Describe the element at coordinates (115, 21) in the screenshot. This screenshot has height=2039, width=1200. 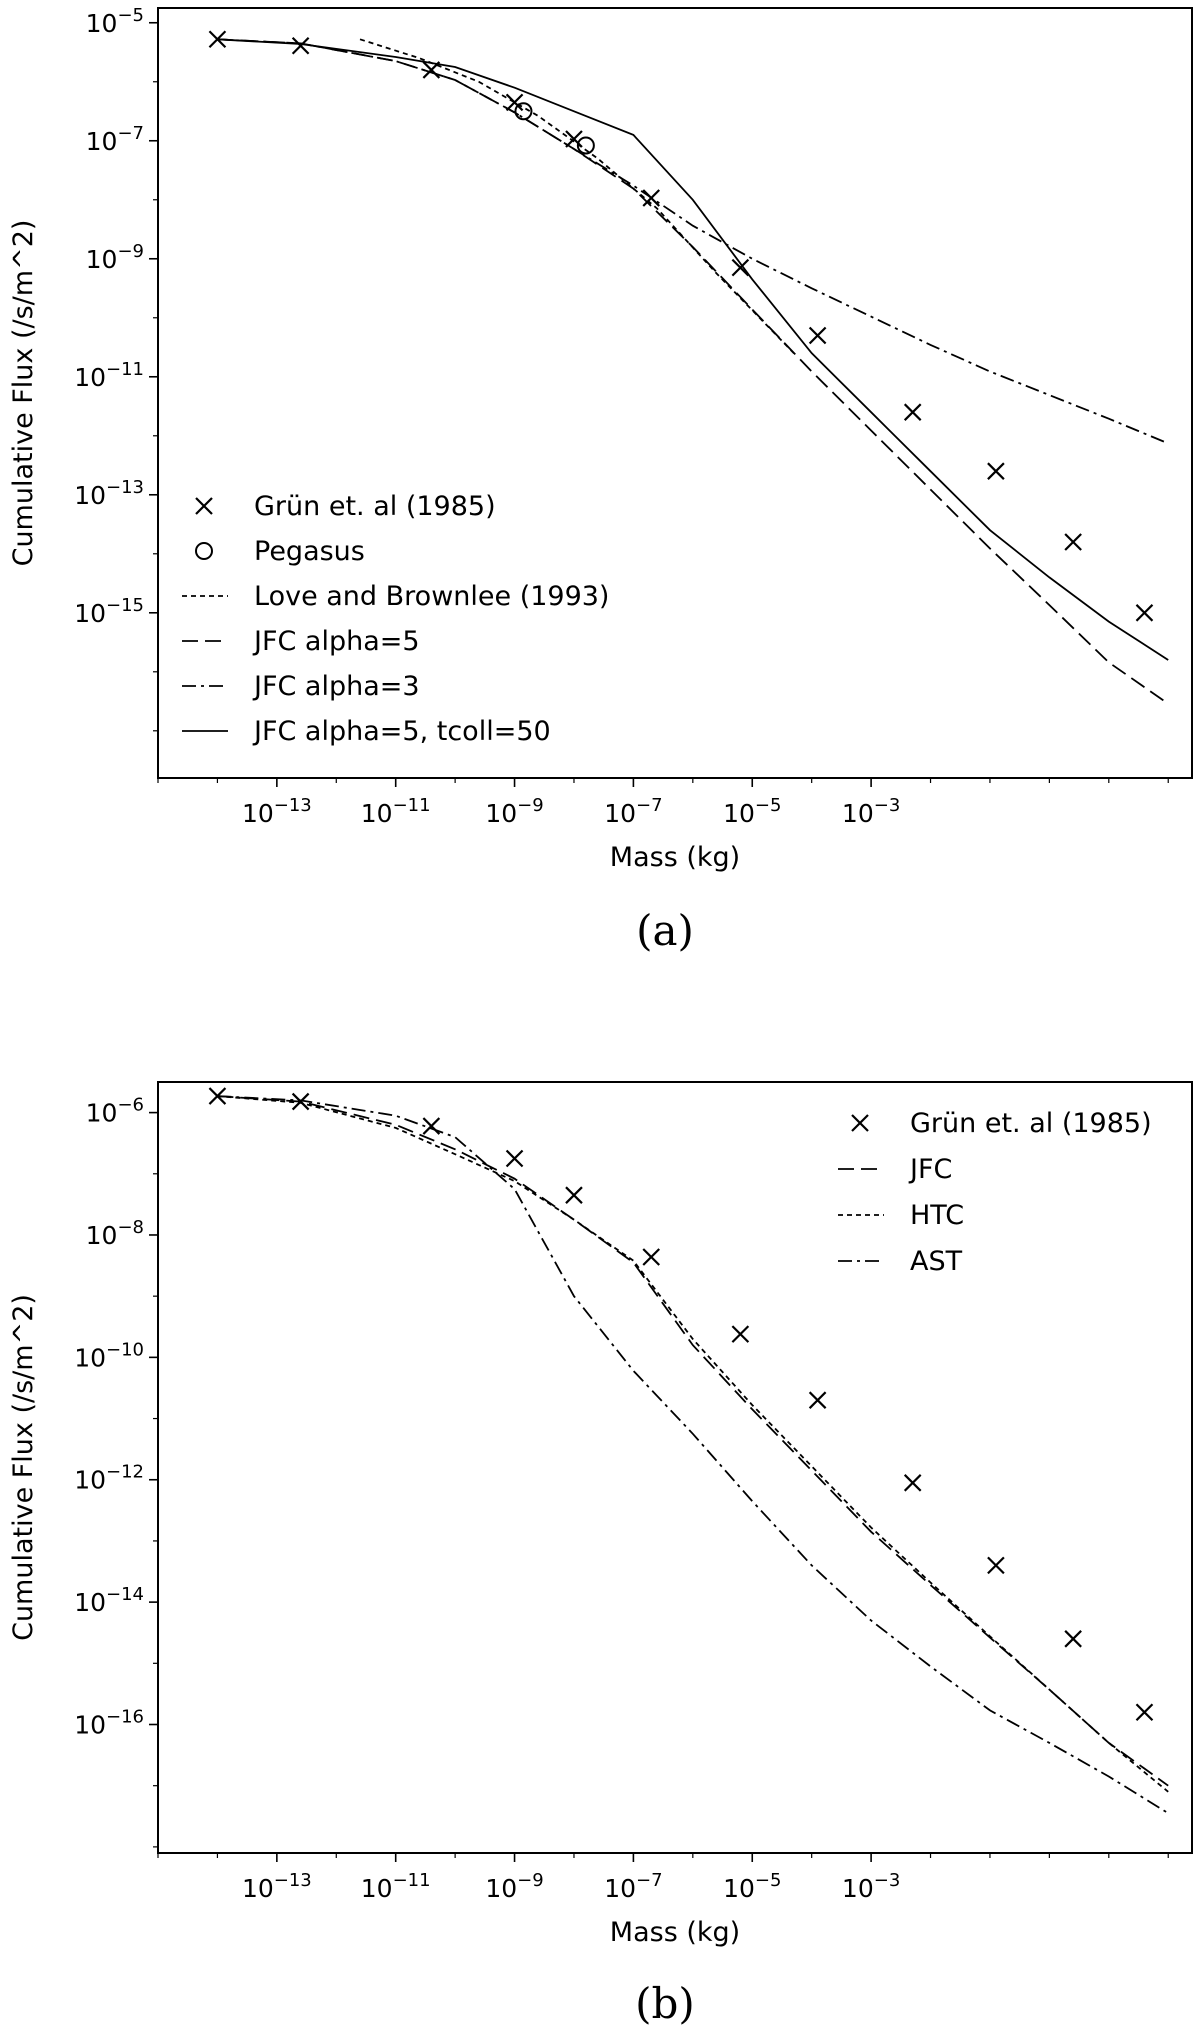
I see `y-tick-label: 10⁻⁵` at that location.